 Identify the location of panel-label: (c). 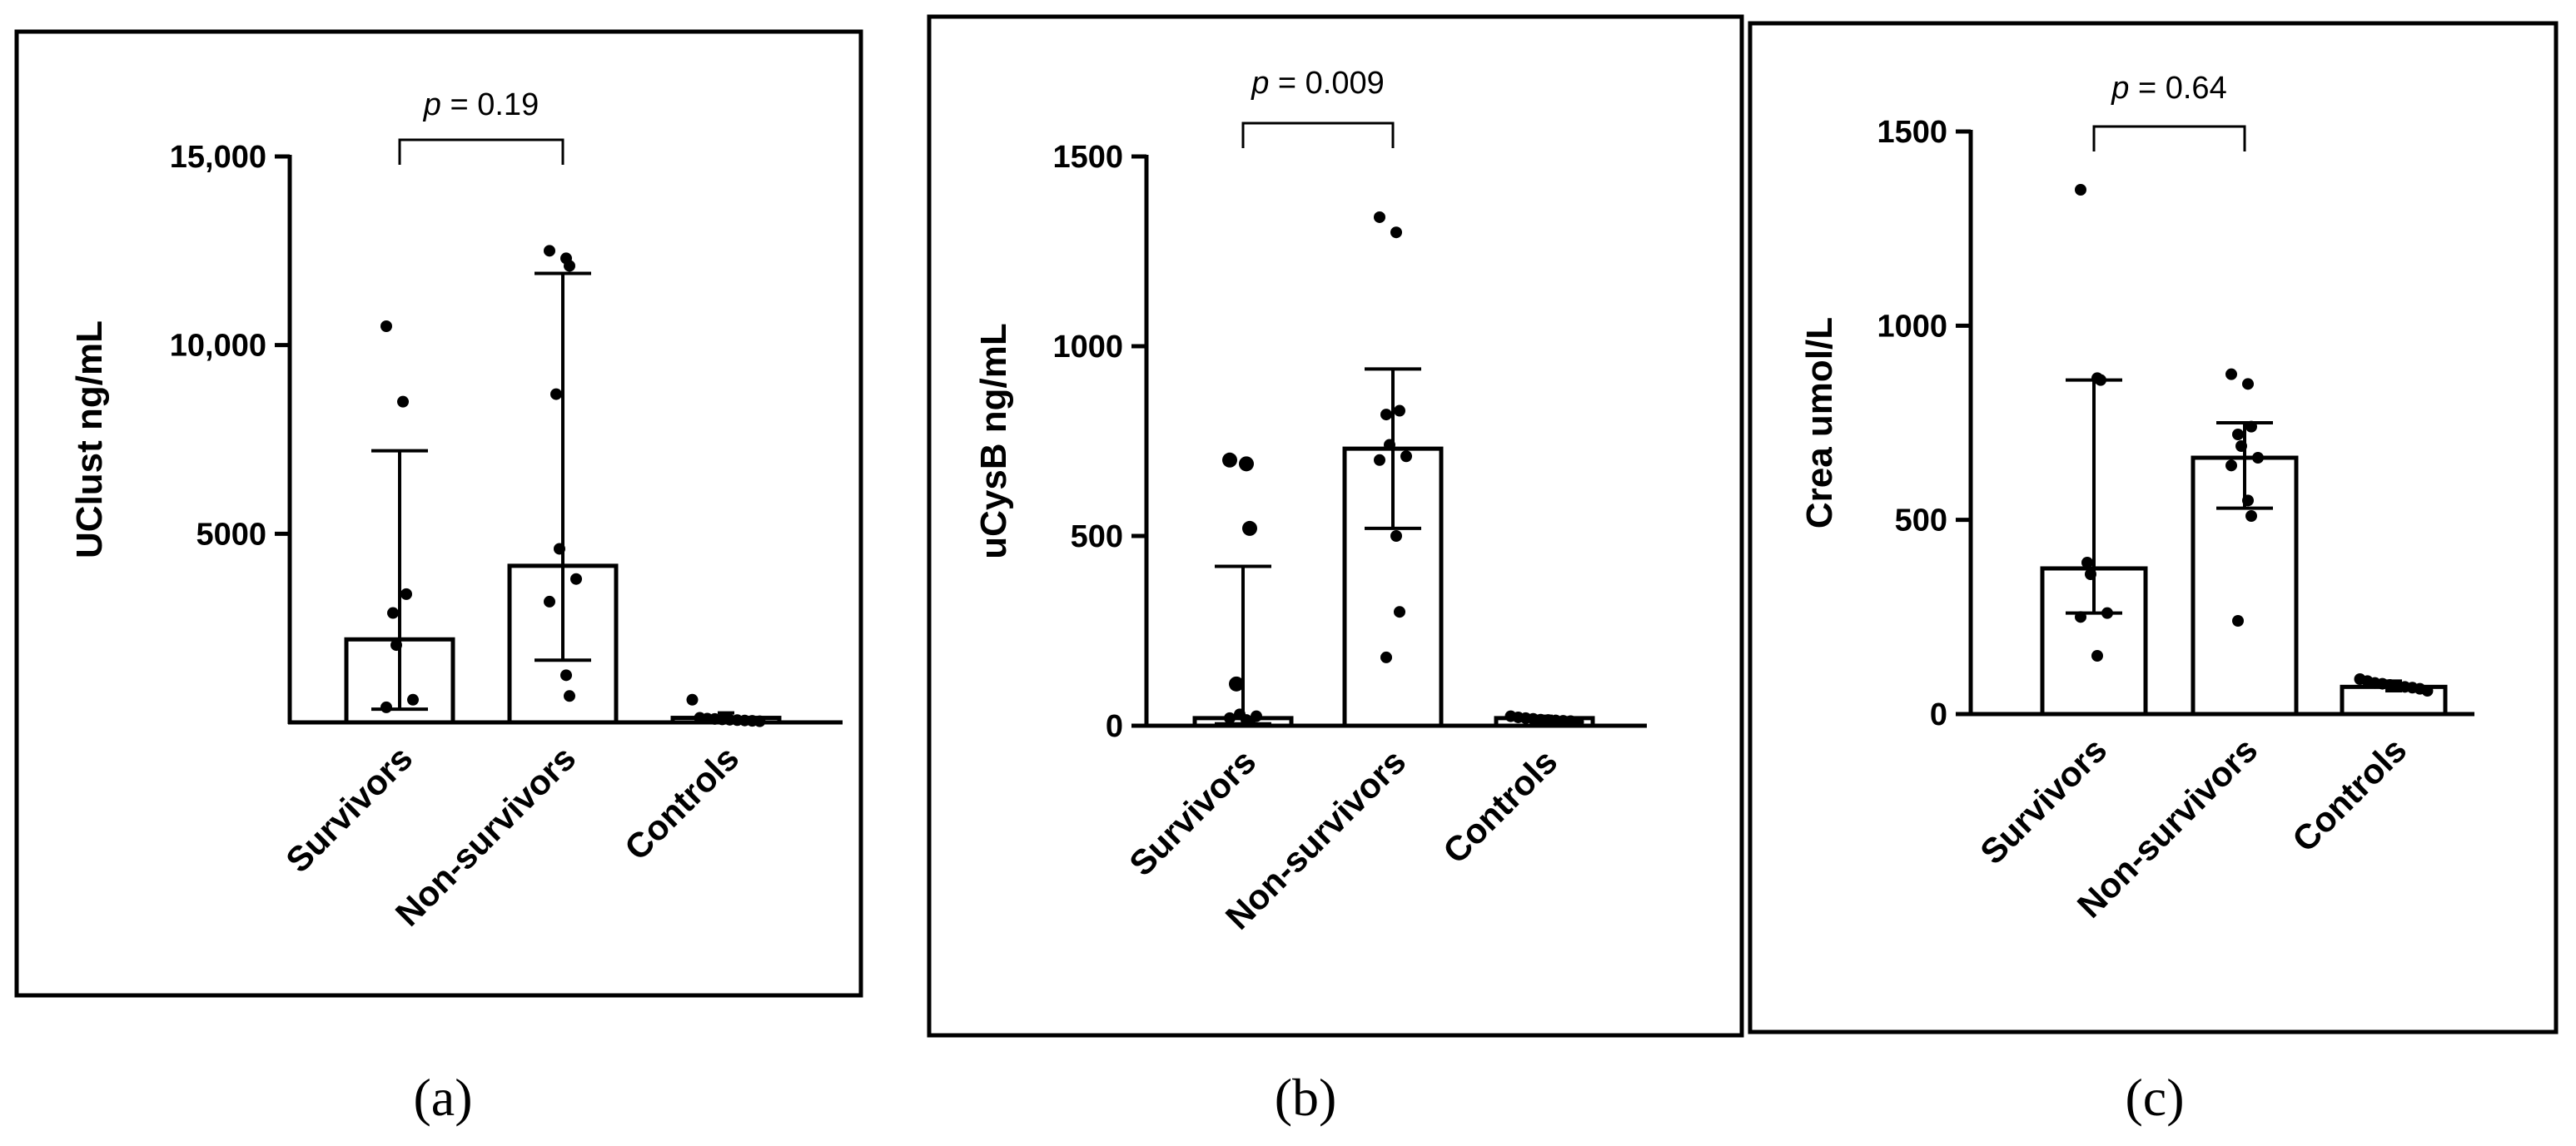
(2154, 1097).